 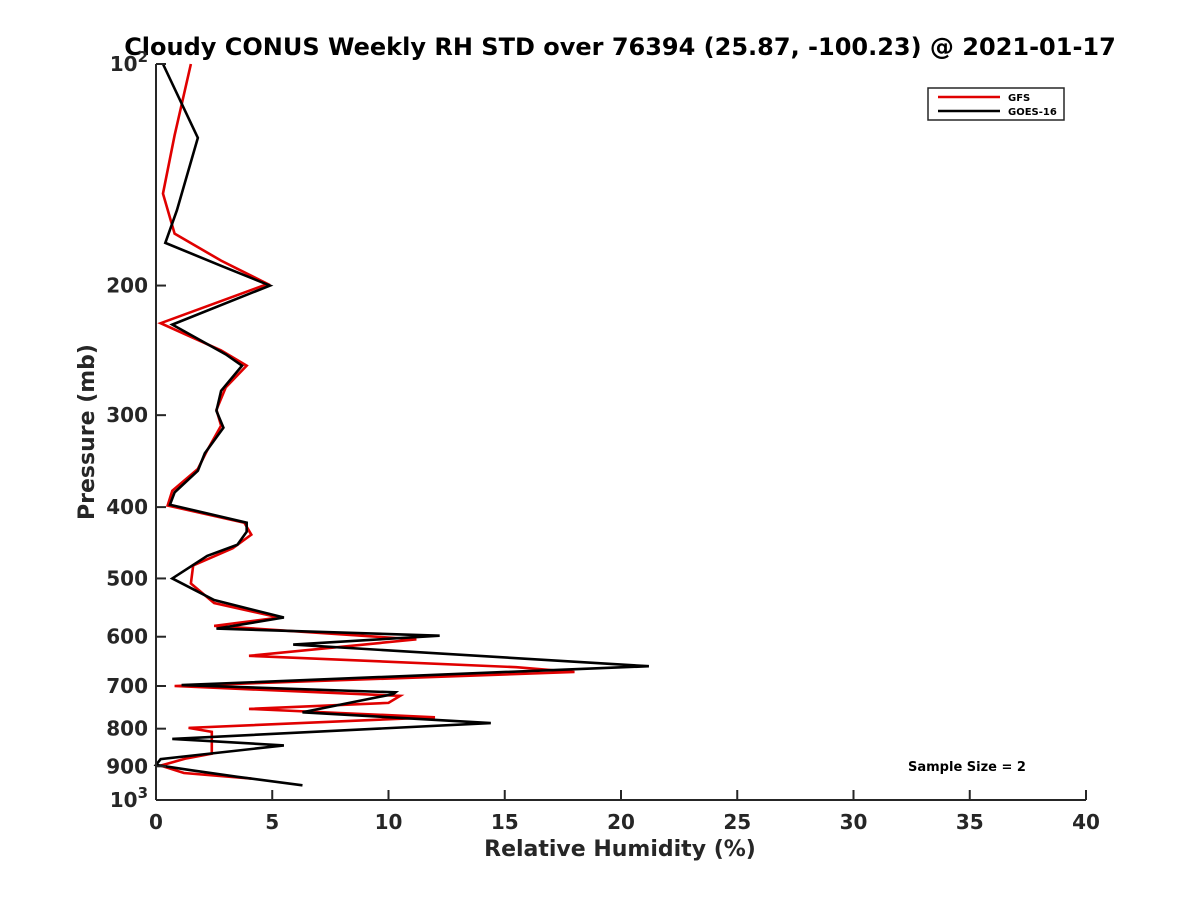 What do you see at coordinates (129, 62) in the screenshot?
I see `y-tick-label: 10²` at bounding box center [129, 62].